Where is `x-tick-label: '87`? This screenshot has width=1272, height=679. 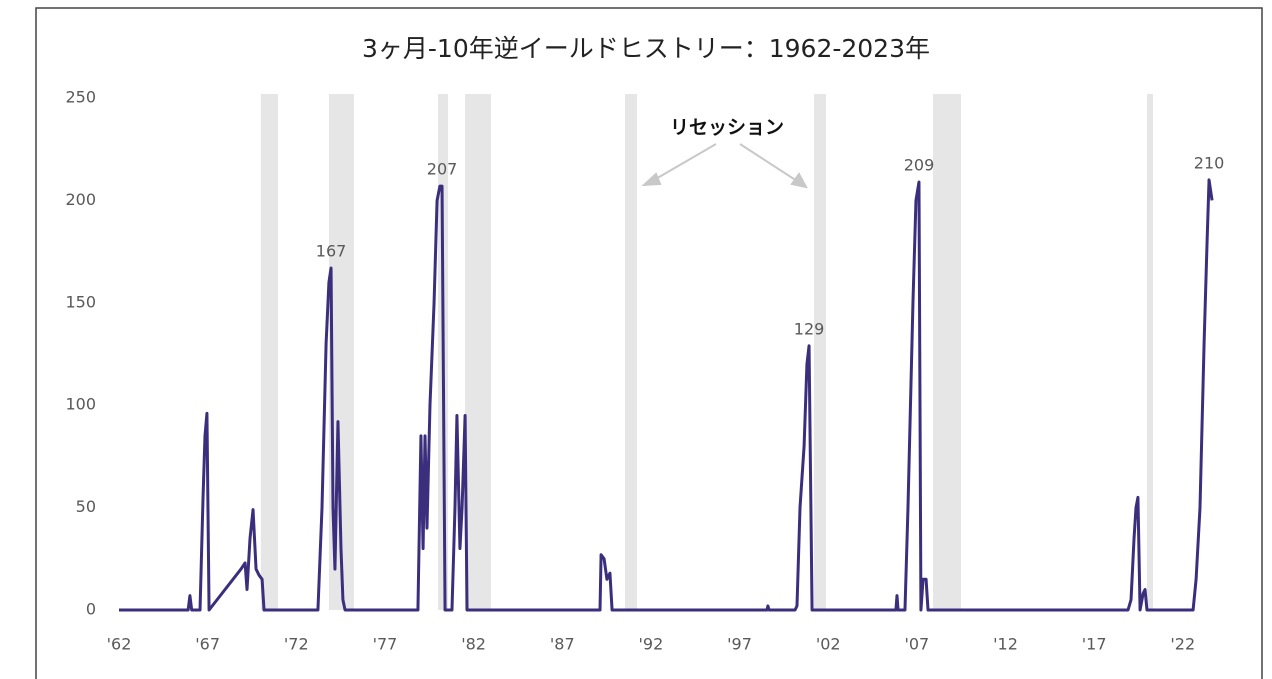
x-tick-label: '87 is located at coordinates (562, 644).